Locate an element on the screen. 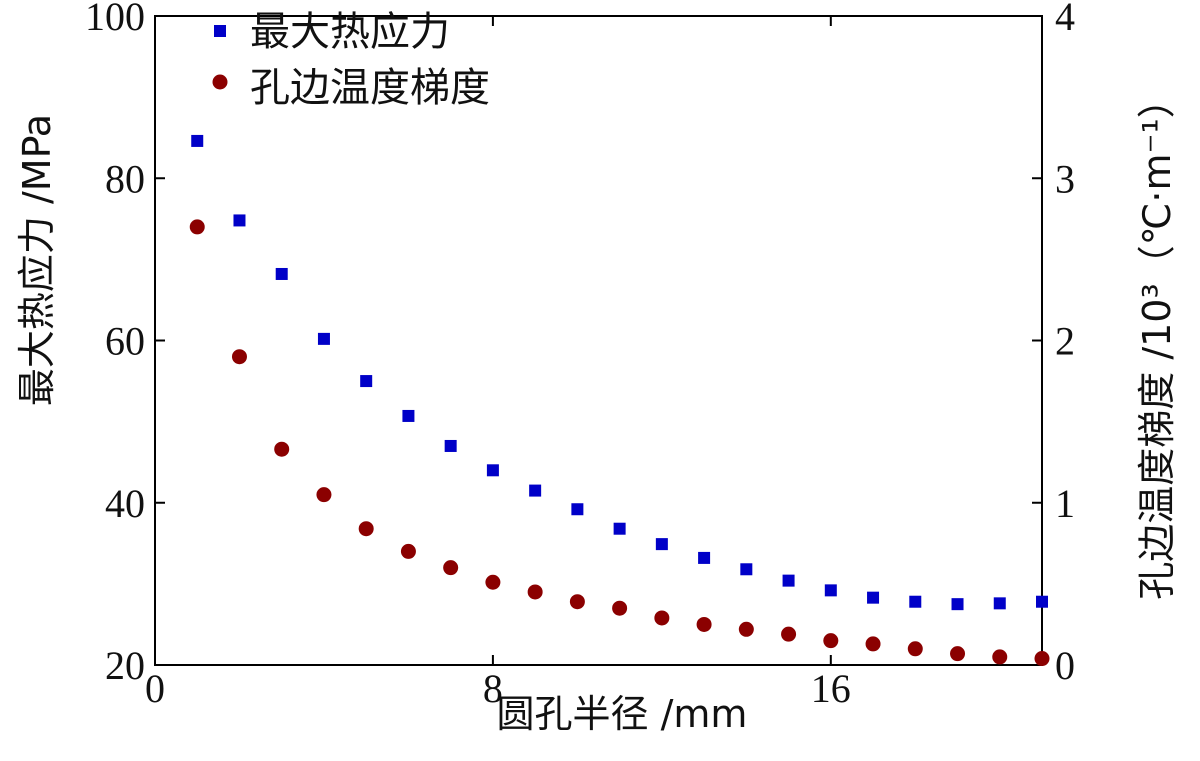  left-y-tick-label: 20 is located at coordinates (125, 665).